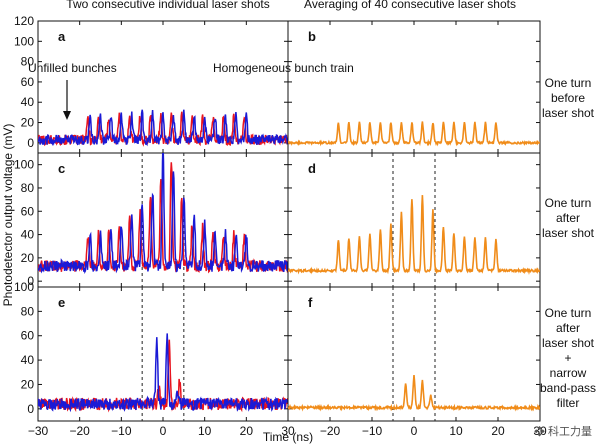  Describe the element at coordinates (61, 168) in the screenshot. I see `panel-letter: c` at that location.